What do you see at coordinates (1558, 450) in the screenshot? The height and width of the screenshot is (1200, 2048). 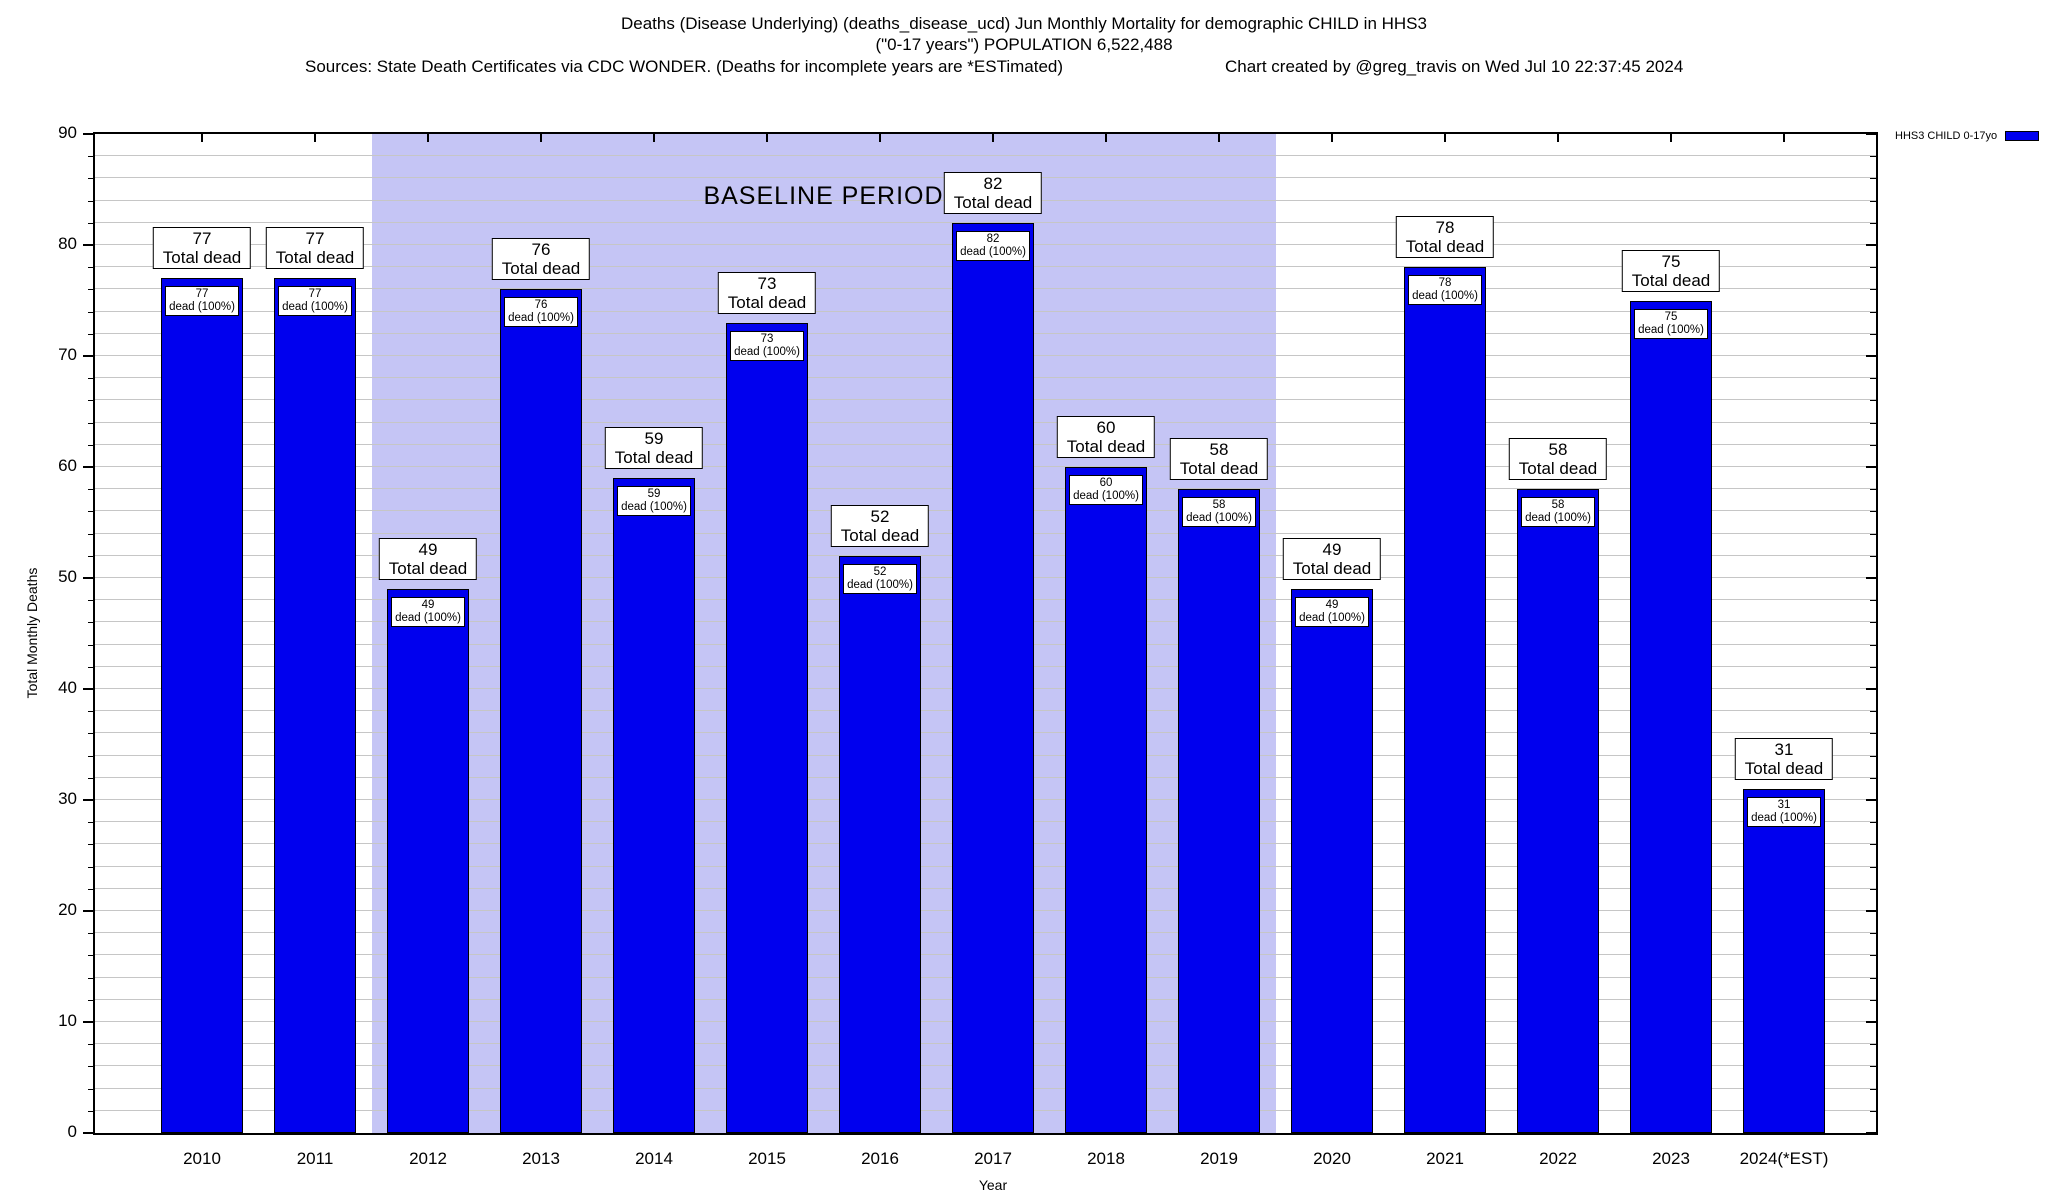 I see `bar-total-value: 58` at bounding box center [1558, 450].